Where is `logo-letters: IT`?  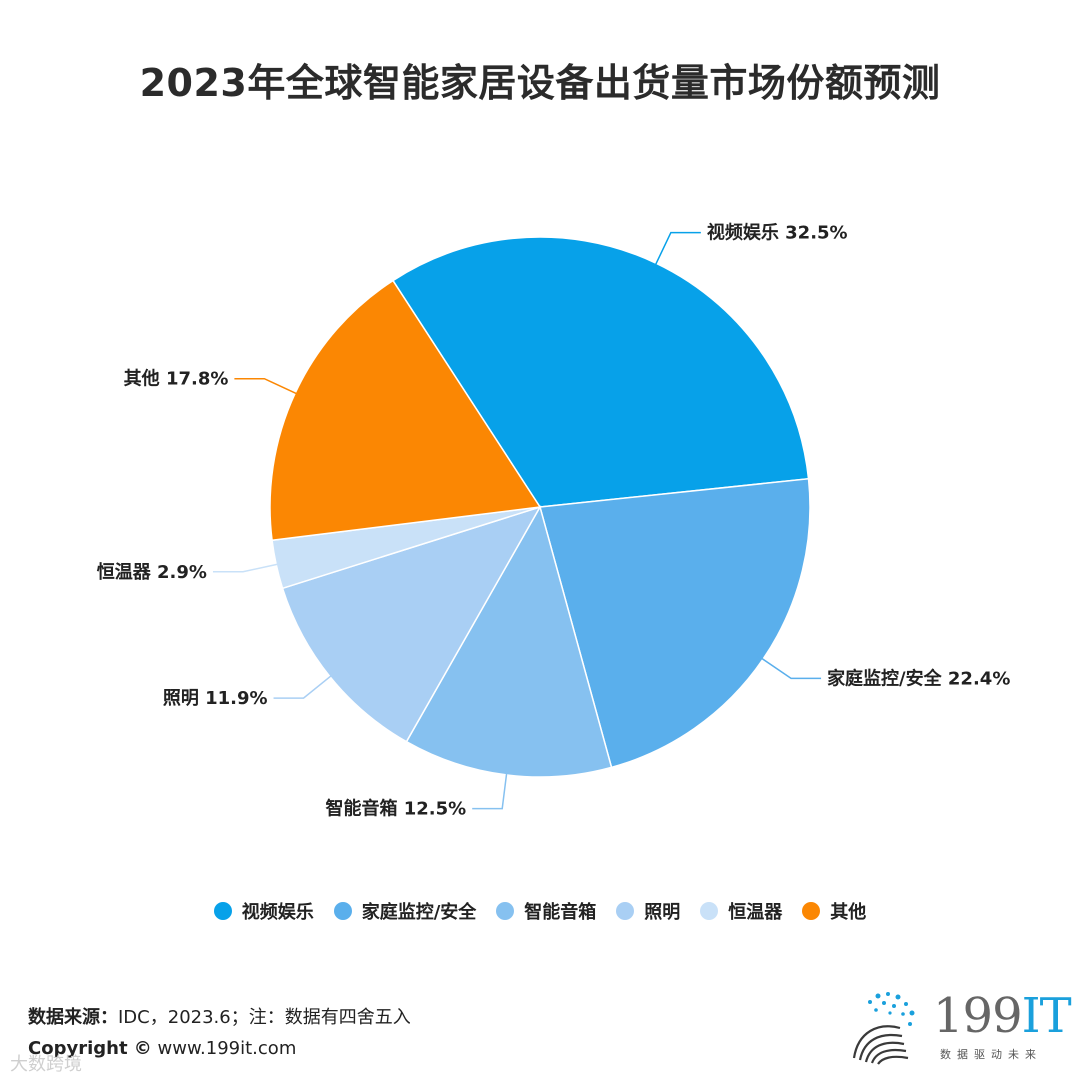
logo-letters: IT is located at coordinates (1046, 1016).